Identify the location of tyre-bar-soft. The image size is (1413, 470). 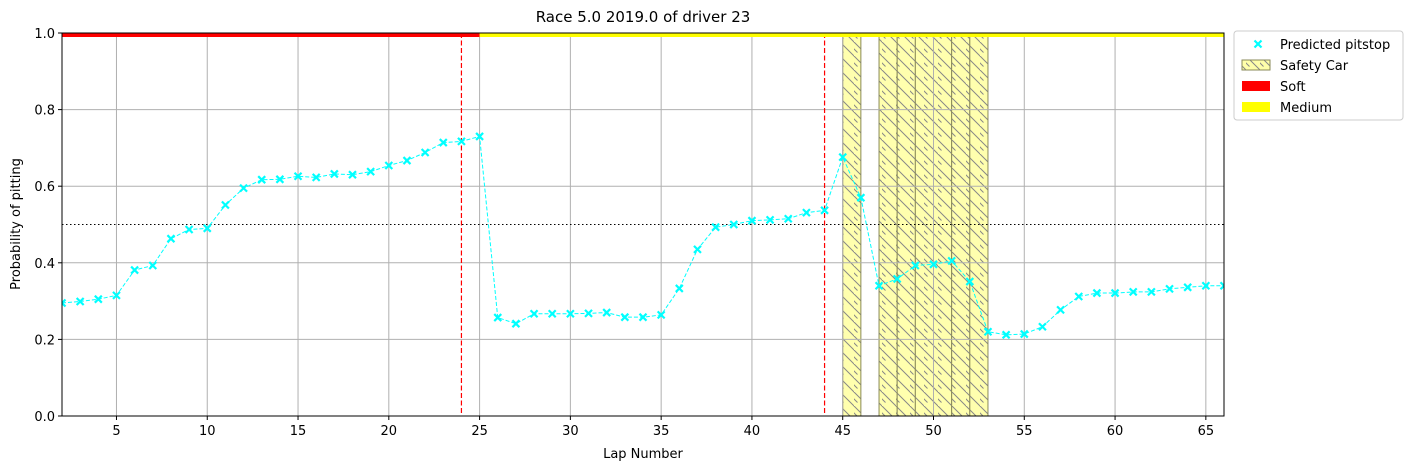
(271, 35).